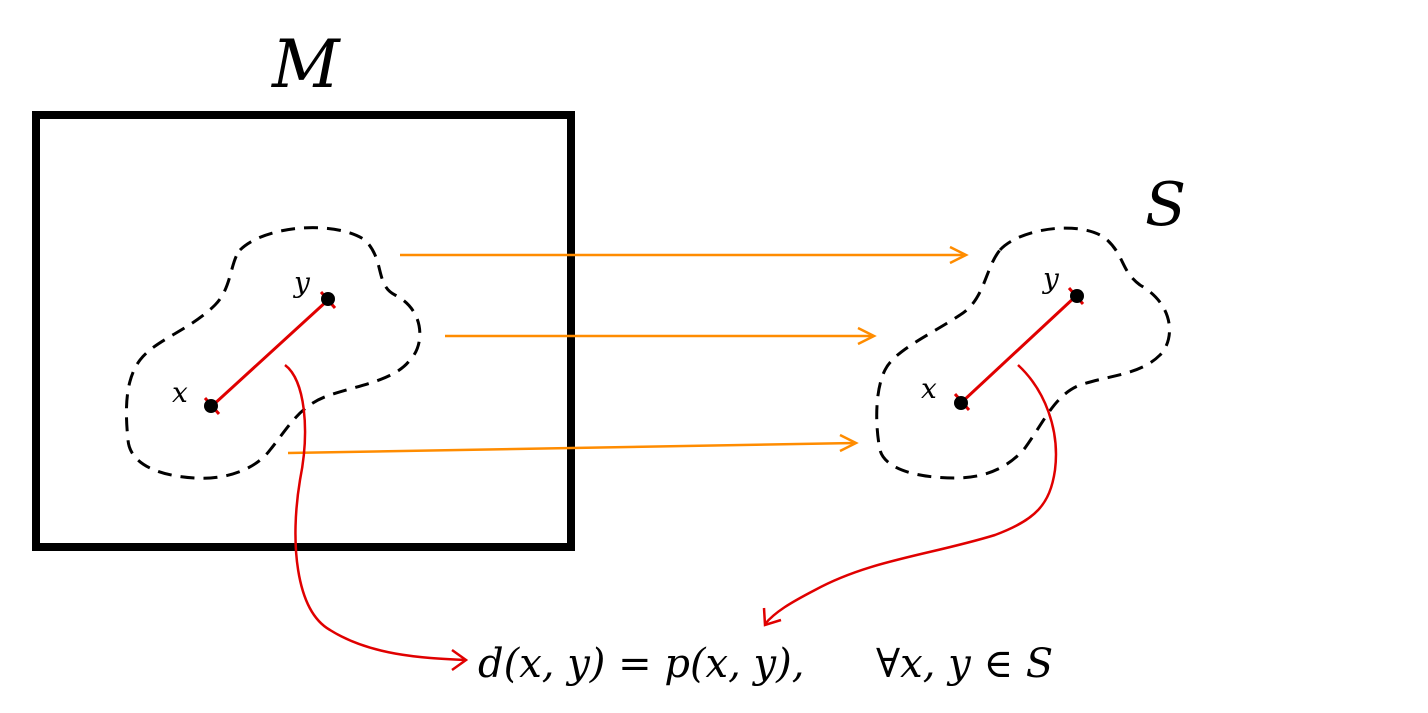 The width and height of the screenshot is (1428, 713). I want to click on map-arrow-middle, so click(661, 336).